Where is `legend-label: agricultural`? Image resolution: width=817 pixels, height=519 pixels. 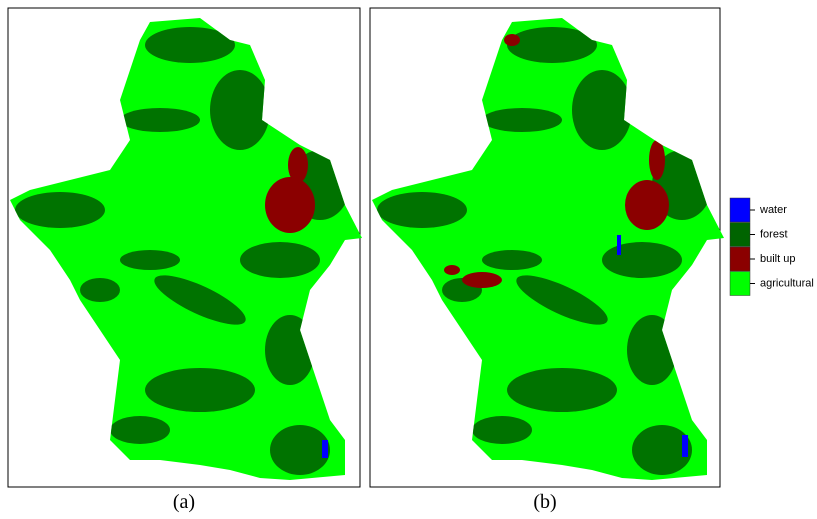 legend-label: agricultural is located at coordinates (787, 283).